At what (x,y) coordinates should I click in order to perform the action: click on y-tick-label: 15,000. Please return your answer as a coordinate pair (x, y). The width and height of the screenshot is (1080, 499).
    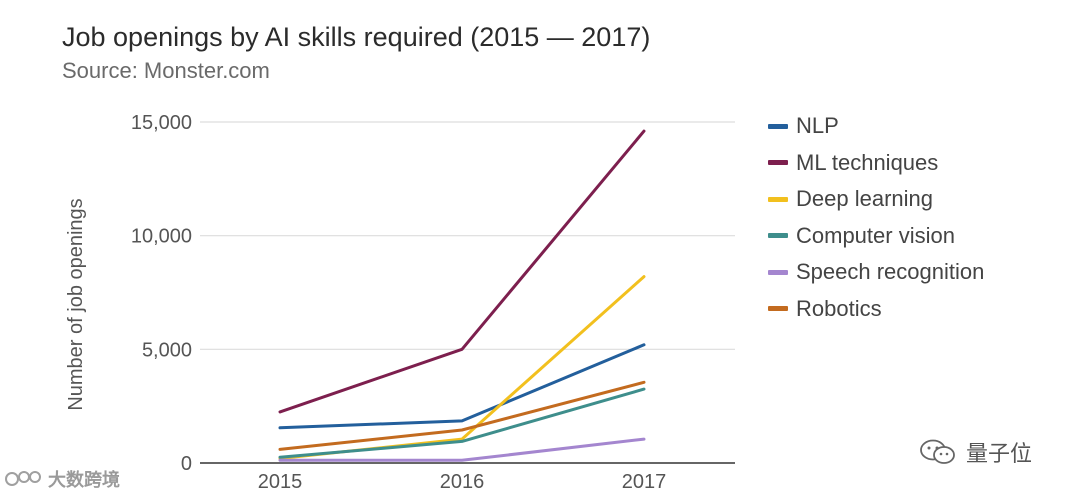
    Looking at the image, I should click on (161, 123).